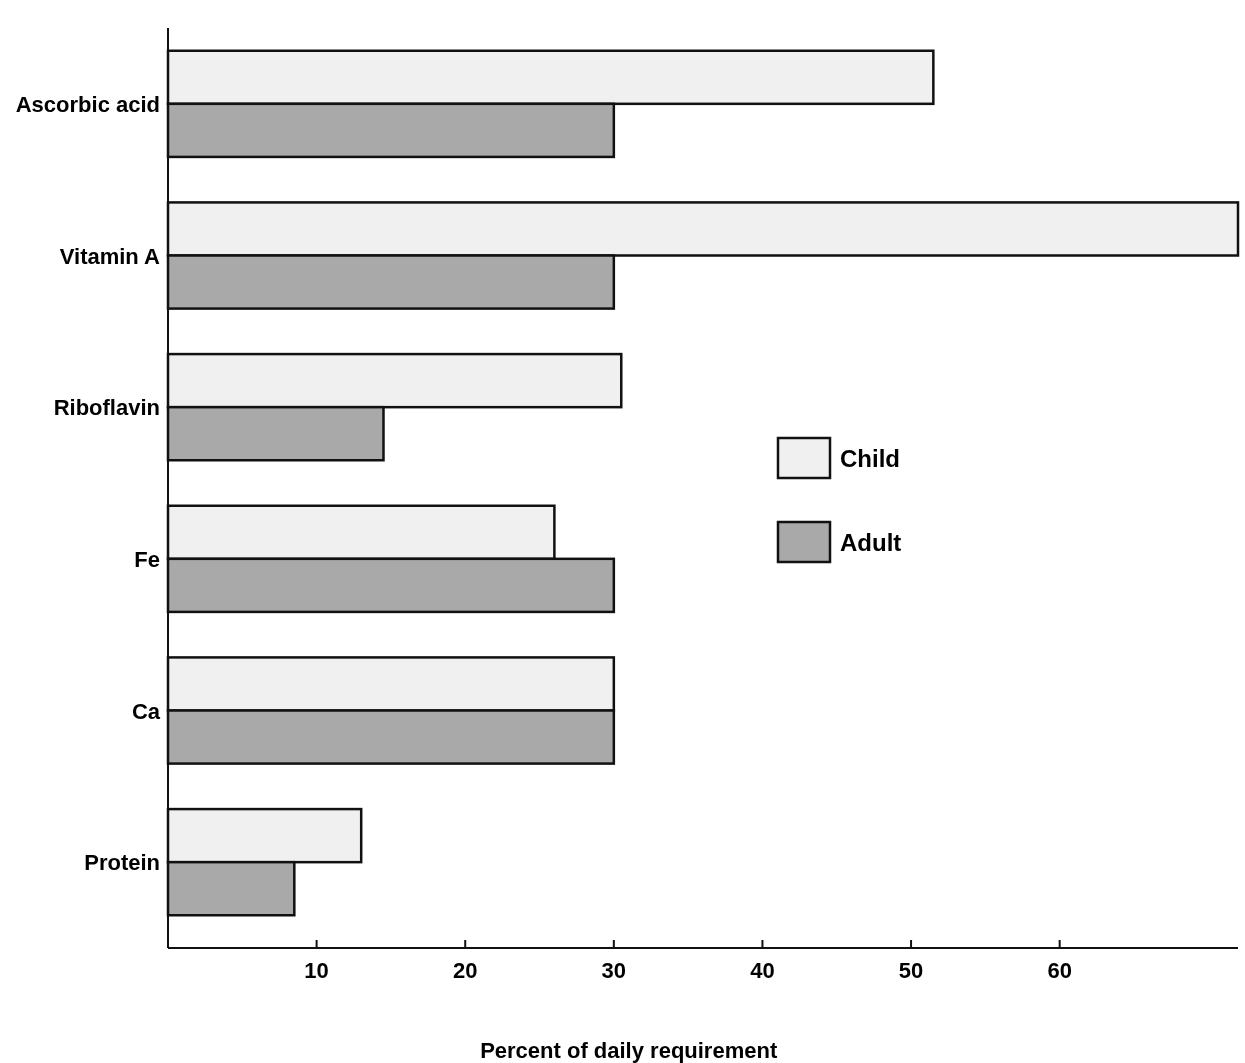 The height and width of the screenshot is (1063, 1245). Describe the element at coordinates (146, 711) in the screenshot. I see `y-tick-label: Ca` at that location.